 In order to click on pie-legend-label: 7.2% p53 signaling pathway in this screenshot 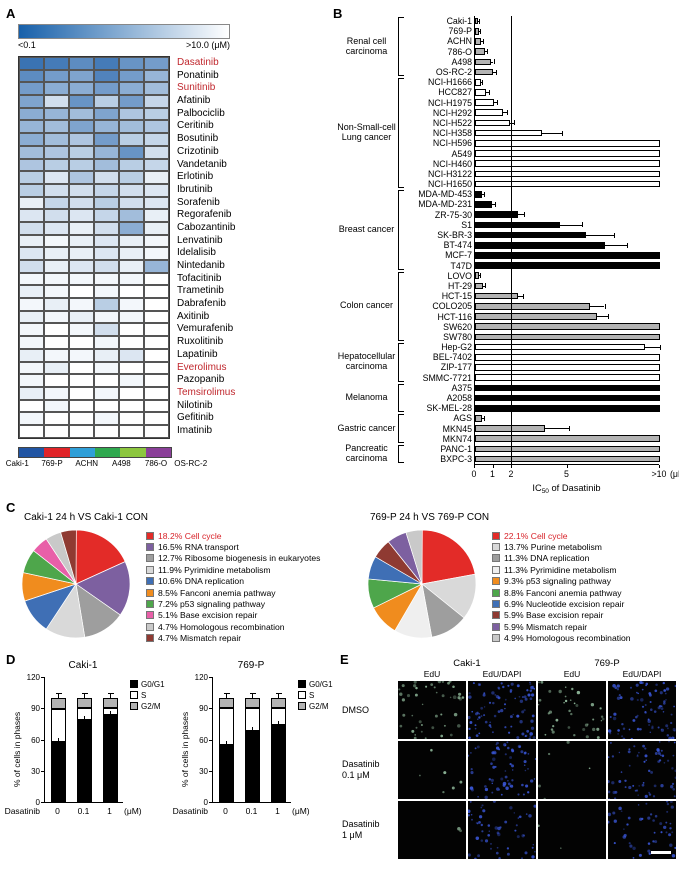, I will do `click(212, 604)`.